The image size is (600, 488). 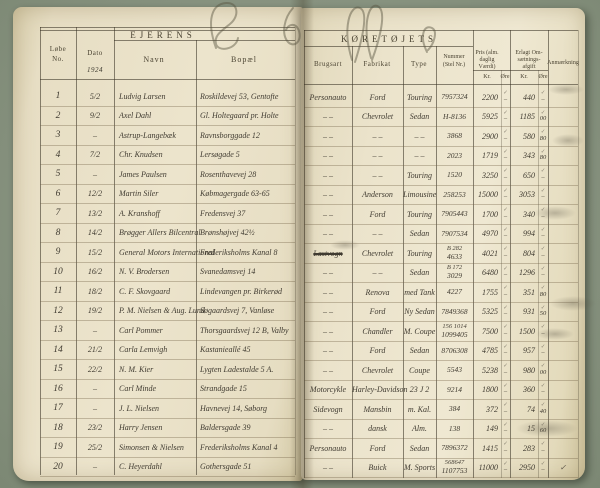 What do you see at coordinates (58, 232) in the screenshot?
I see `cell-lobe-no: 8` at bounding box center [58, 232].